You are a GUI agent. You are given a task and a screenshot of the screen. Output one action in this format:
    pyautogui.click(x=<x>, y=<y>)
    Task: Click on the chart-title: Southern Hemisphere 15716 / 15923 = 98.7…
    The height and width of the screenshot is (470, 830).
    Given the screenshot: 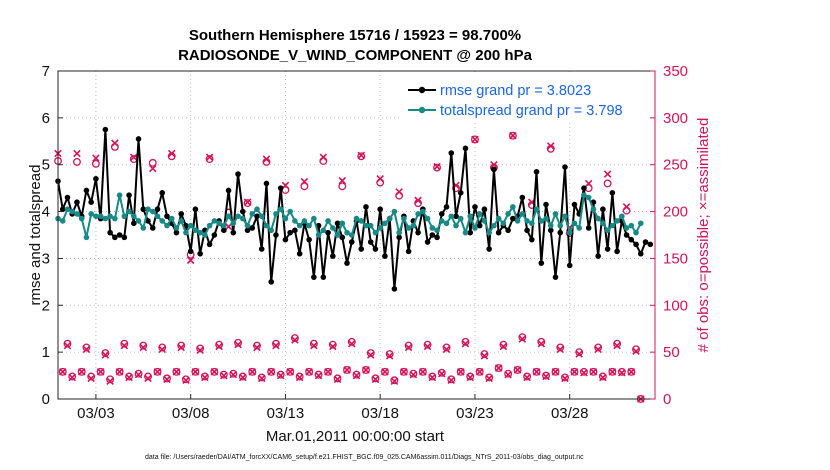 What is the action you would take?
    pyautogui.click(x=355, y=35)
    